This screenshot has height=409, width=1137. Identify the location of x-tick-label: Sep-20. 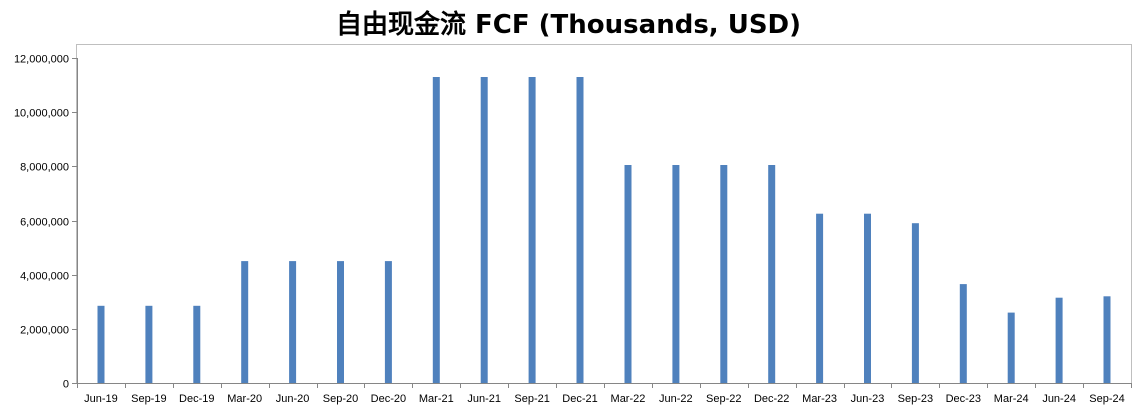
(340, 399).